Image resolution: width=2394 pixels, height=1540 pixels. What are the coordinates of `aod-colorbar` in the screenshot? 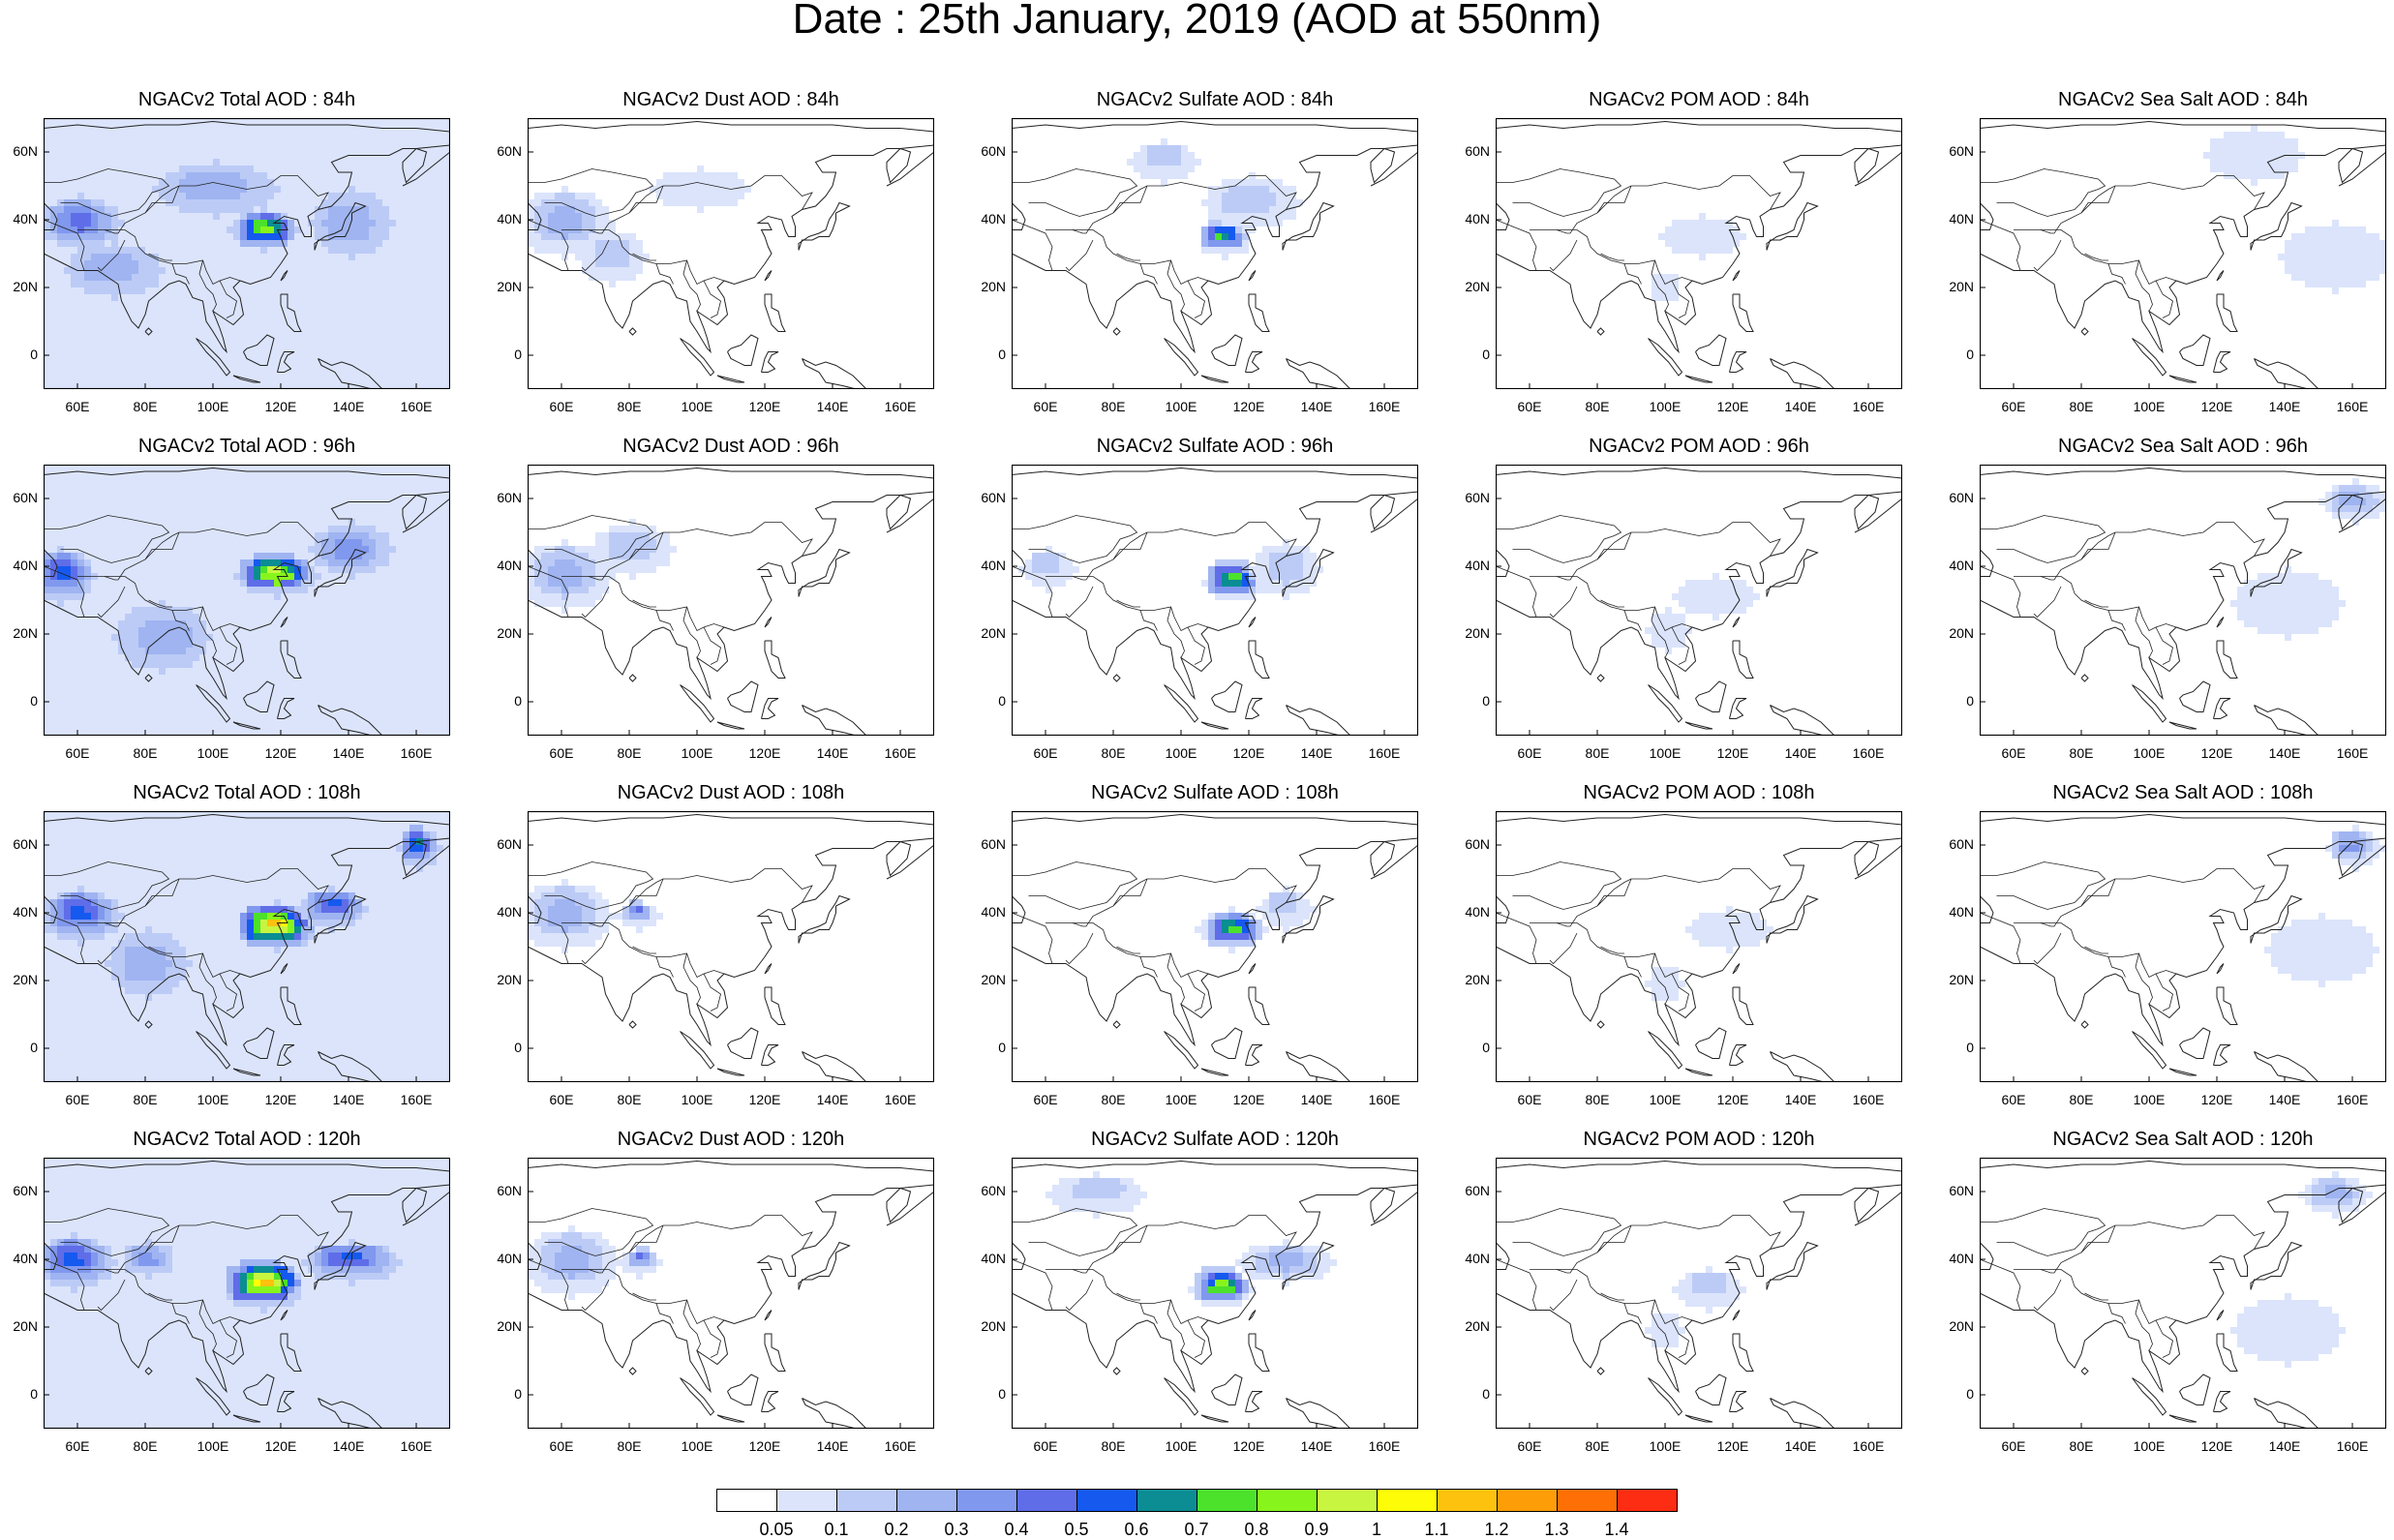 It's located at (1196, 1501).